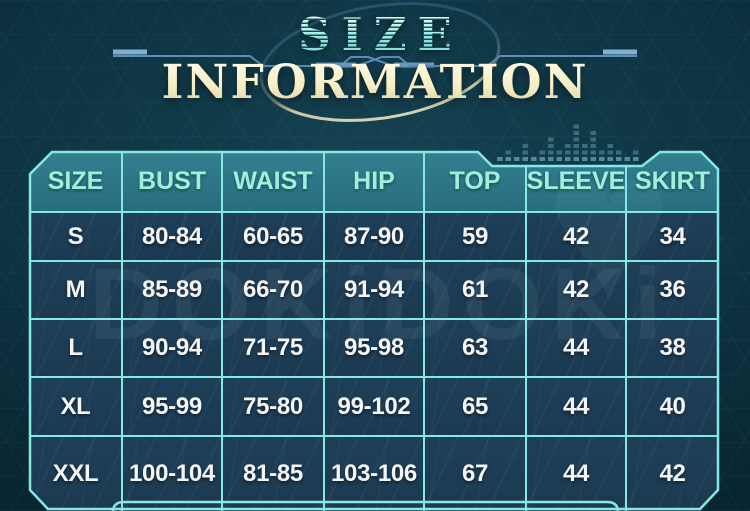  Describe the element at coordinates (172, 290) in the screenshot. I see `cell-m-bust: 85-89` at that location.